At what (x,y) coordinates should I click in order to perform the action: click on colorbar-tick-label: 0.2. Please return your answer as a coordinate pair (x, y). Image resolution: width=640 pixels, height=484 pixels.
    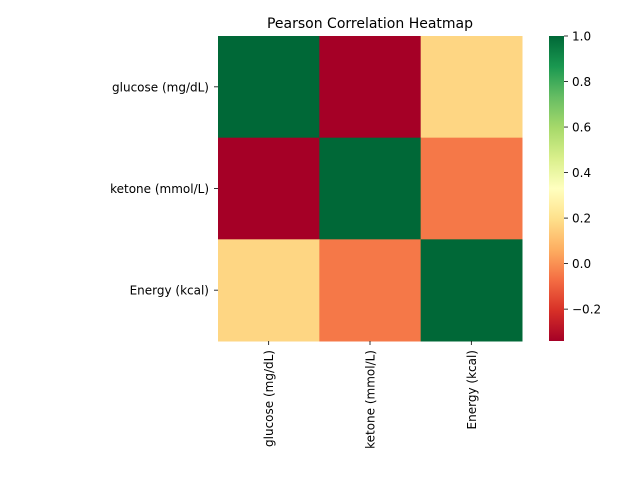
    Looking at the image, I should click on (581, 219).